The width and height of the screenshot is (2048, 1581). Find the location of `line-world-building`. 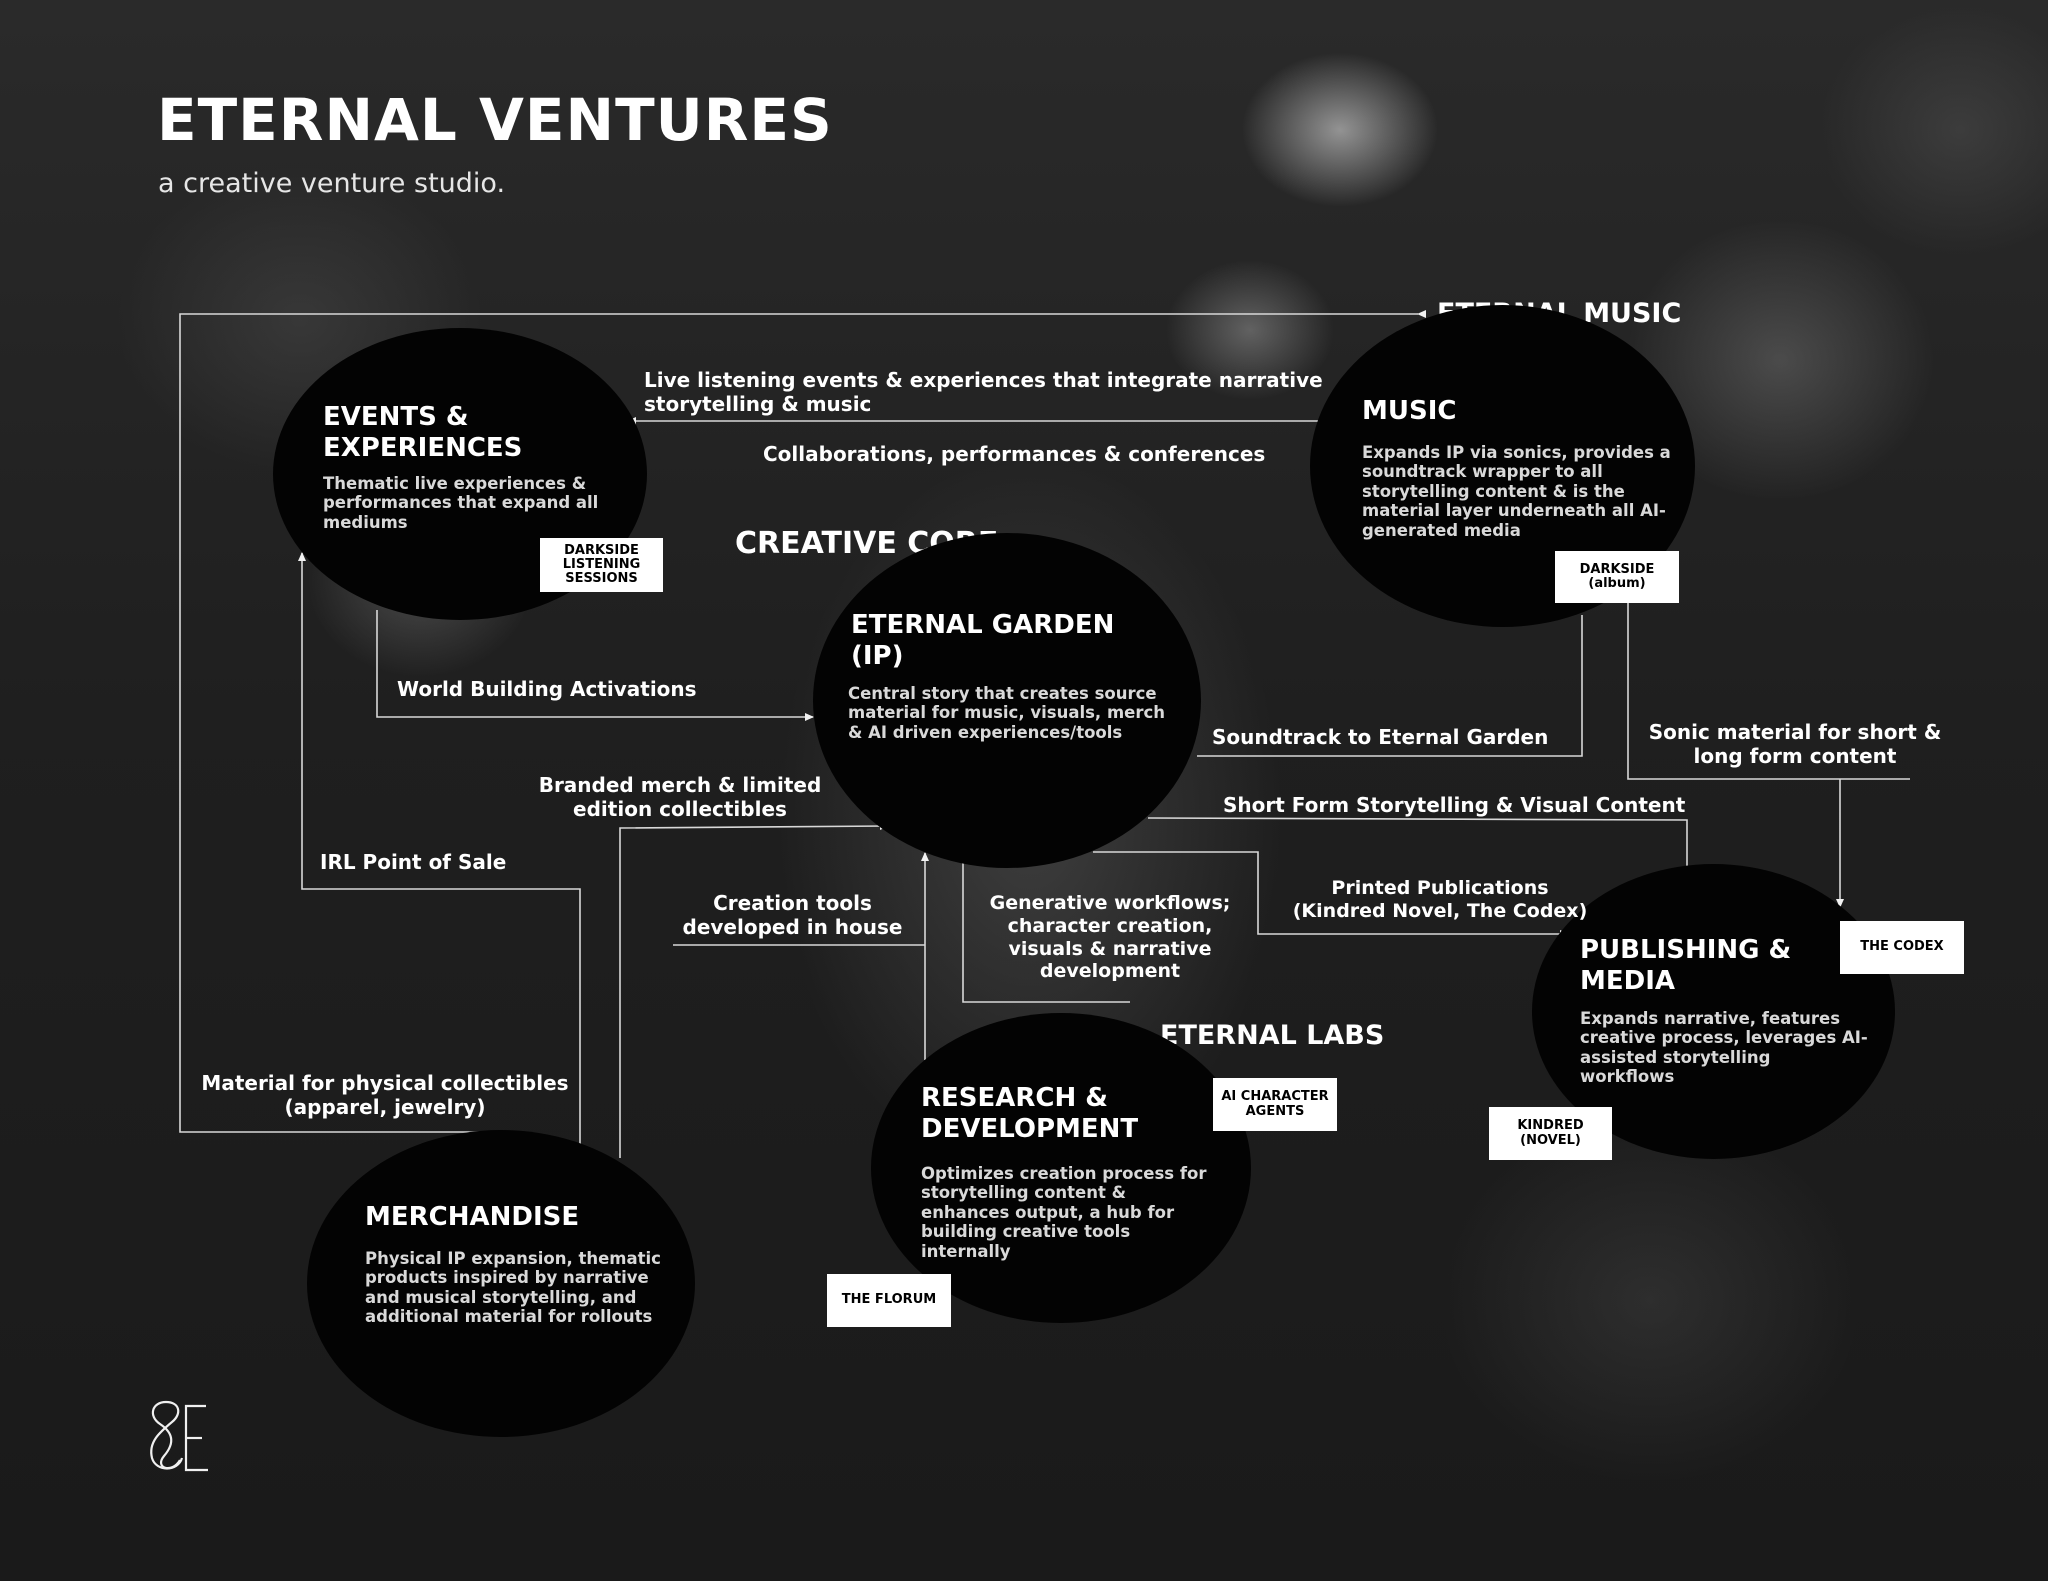

line-world-building is located at coordinates (595, 665).